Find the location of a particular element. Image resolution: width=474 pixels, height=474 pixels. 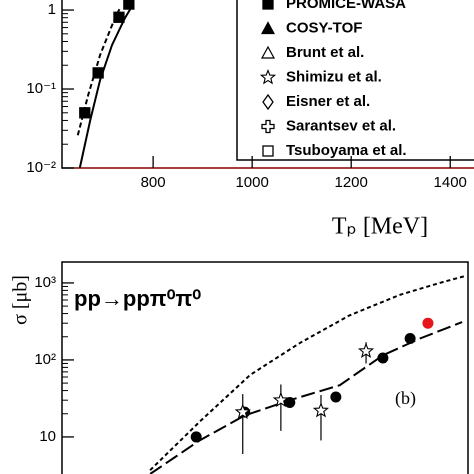

y-tick-label: 10⁻² is located at coordinates (41, 167).